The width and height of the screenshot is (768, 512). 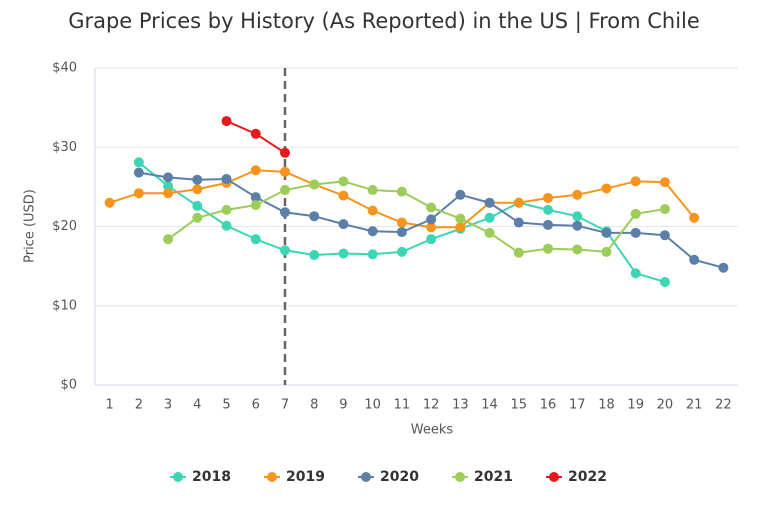 What do you see at coordinates (587, 477) in the screenshot?
I see `legend-text: 2022` at bounding box center [587, 477].